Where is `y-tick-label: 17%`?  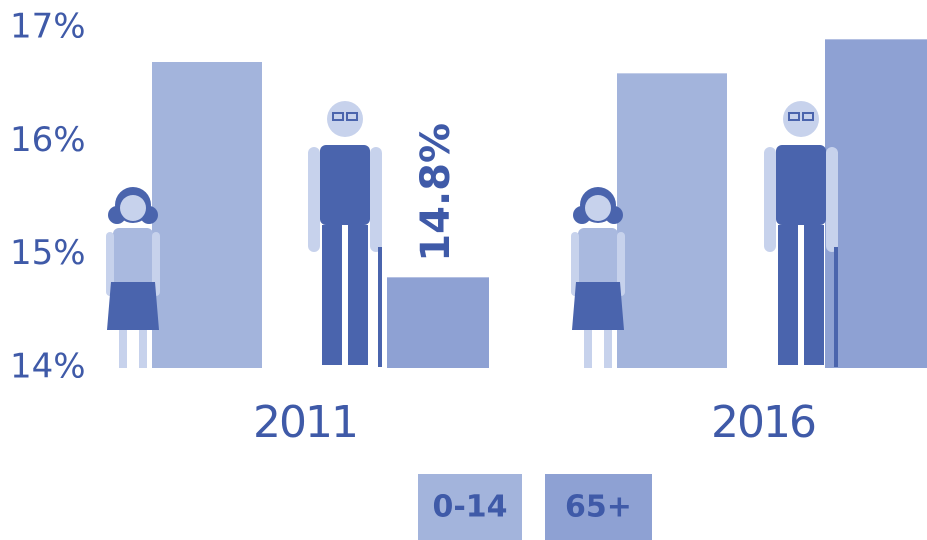
y-tick-label: 17% is located at coordinates (48, 27).